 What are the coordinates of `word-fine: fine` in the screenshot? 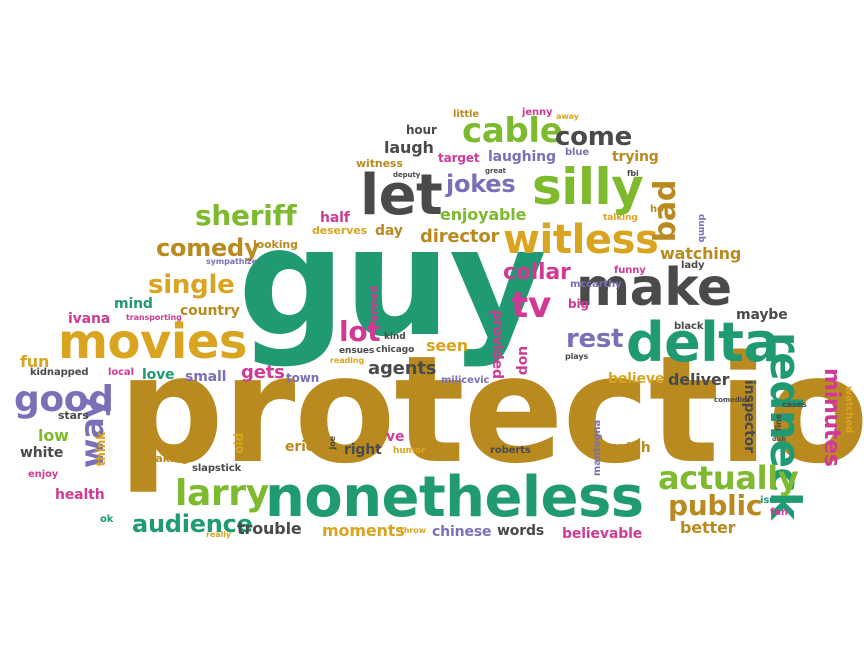 It's located at (778, 423).